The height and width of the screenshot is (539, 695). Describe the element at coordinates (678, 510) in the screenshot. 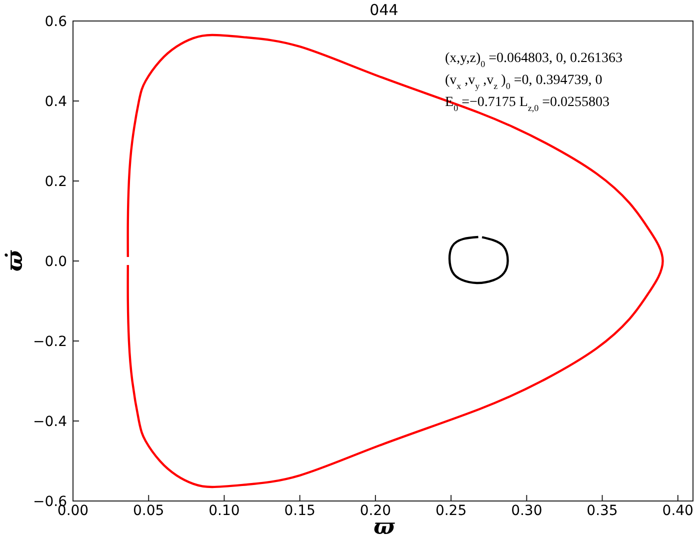

I see `x-tick-label: 0.40` at that location.